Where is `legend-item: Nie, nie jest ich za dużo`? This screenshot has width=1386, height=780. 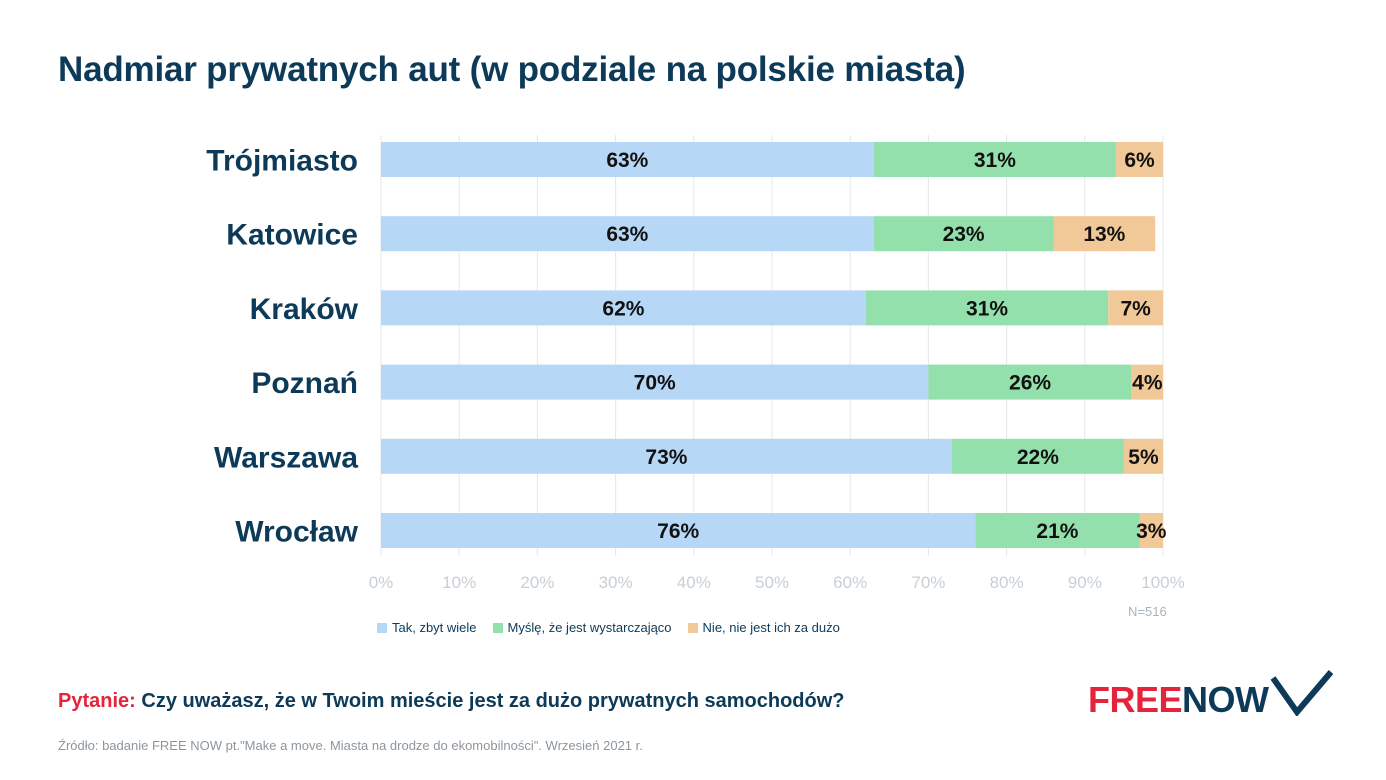
legend-item: Nie, nie jest ich za dużo is located at coordinates (763, 627).